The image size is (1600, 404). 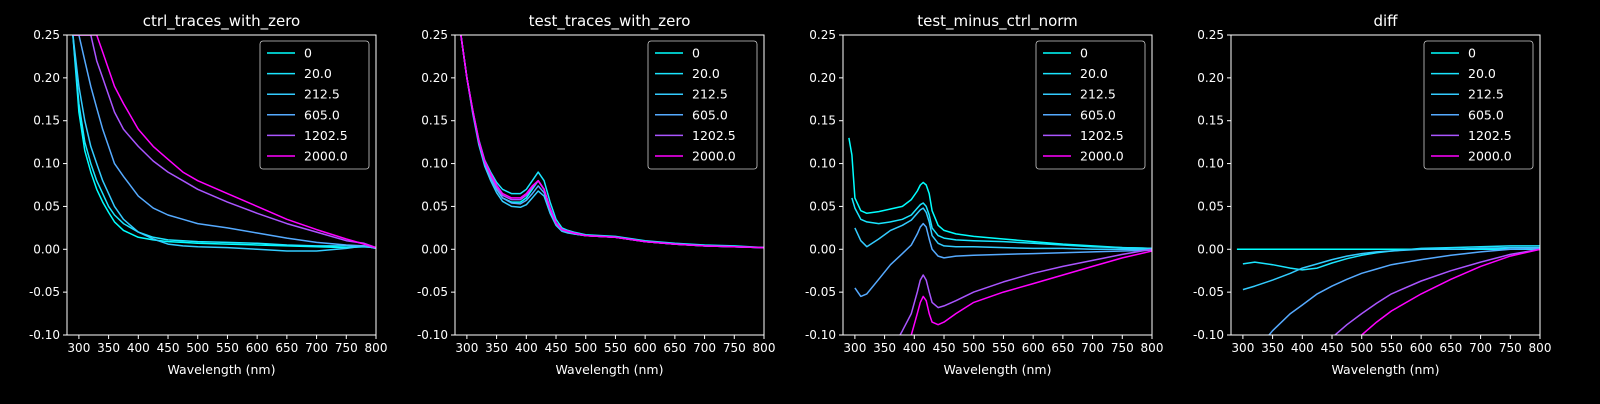 I want to click on y-tick-label: 0.25, so click(x=434, y=35).